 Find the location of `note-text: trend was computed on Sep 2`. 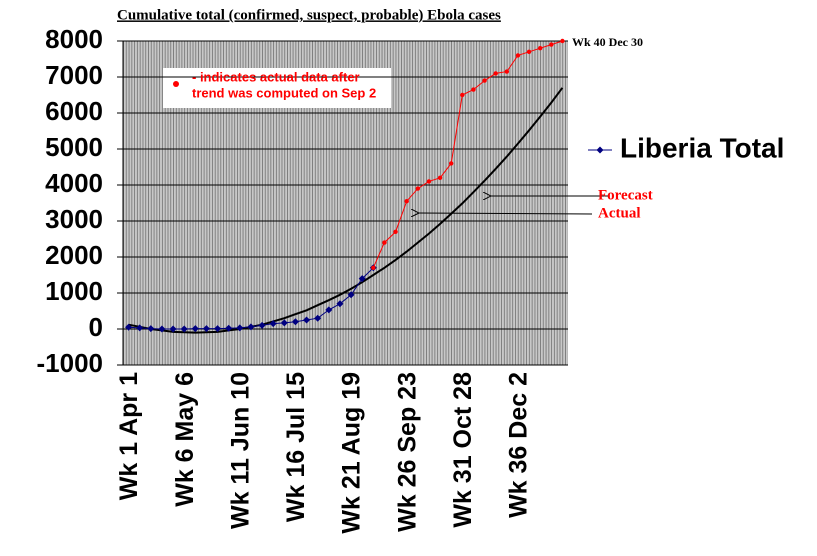

note-text: trend was computed on Sep 2 is located at coordinates (284, 92).